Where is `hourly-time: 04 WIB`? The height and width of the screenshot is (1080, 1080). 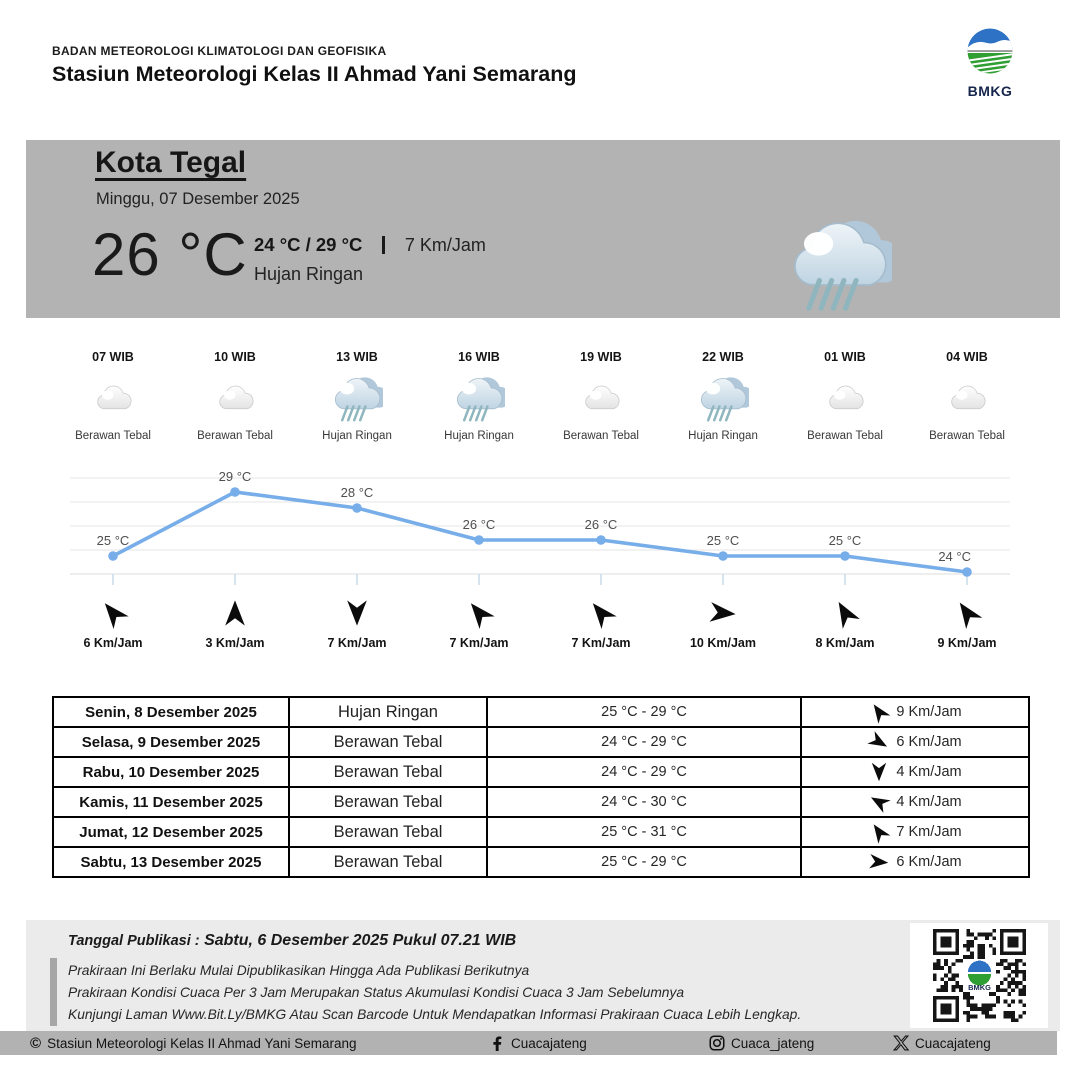
hourly-time: 04 WIB is located at coordinates (967, 357).